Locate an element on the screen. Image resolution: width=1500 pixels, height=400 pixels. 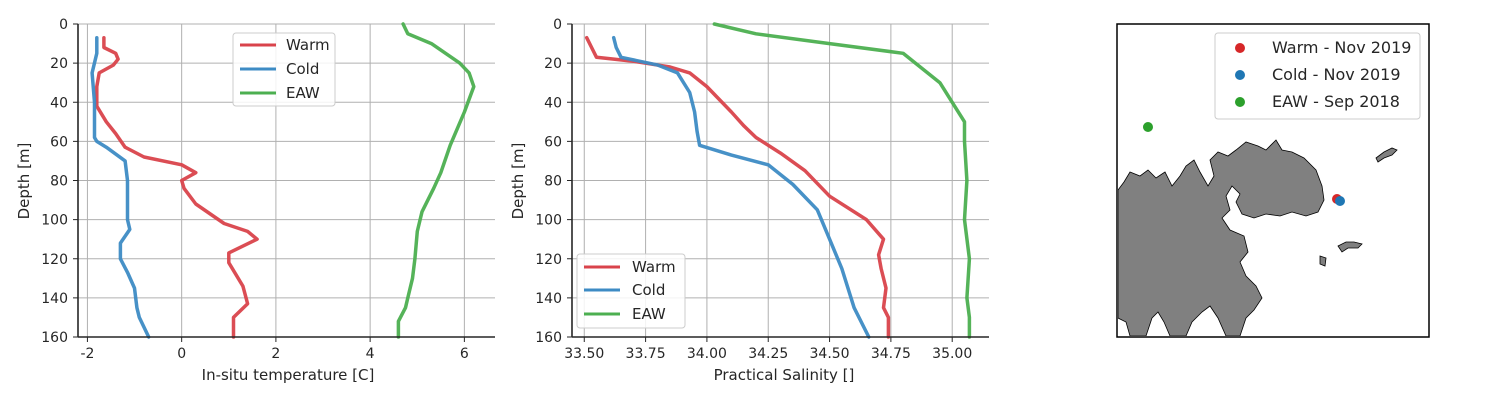
map-legend-marker-cold is located at coordinates (1240, 75).